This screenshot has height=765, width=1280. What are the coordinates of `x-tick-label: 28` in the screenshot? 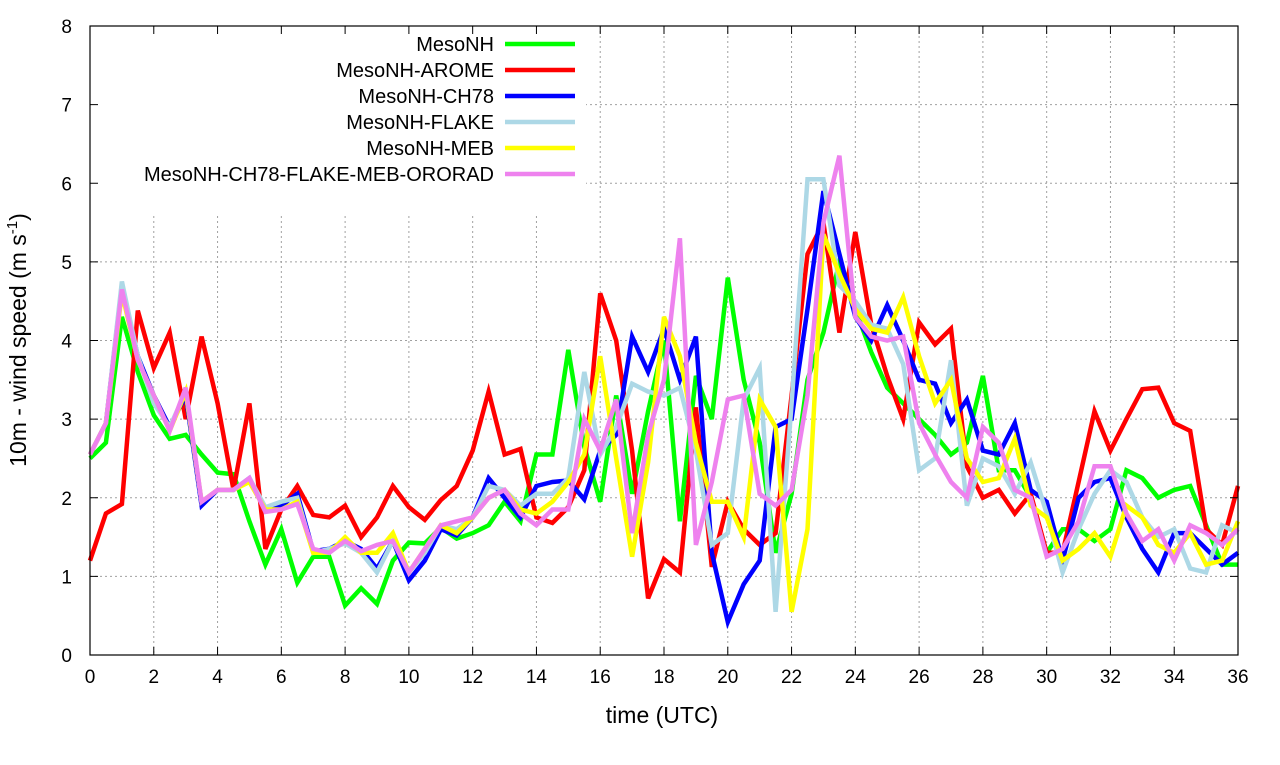 It's located at (982, 677).